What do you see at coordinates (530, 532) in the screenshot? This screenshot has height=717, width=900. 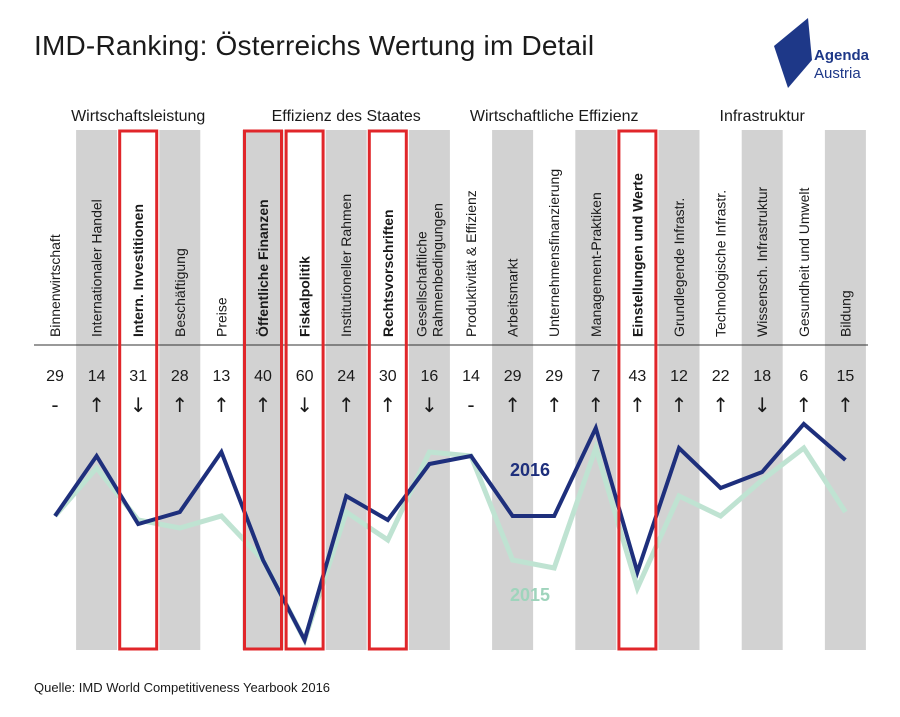 I see `series-names: 2016 2015` at bounding box center [530, 532].